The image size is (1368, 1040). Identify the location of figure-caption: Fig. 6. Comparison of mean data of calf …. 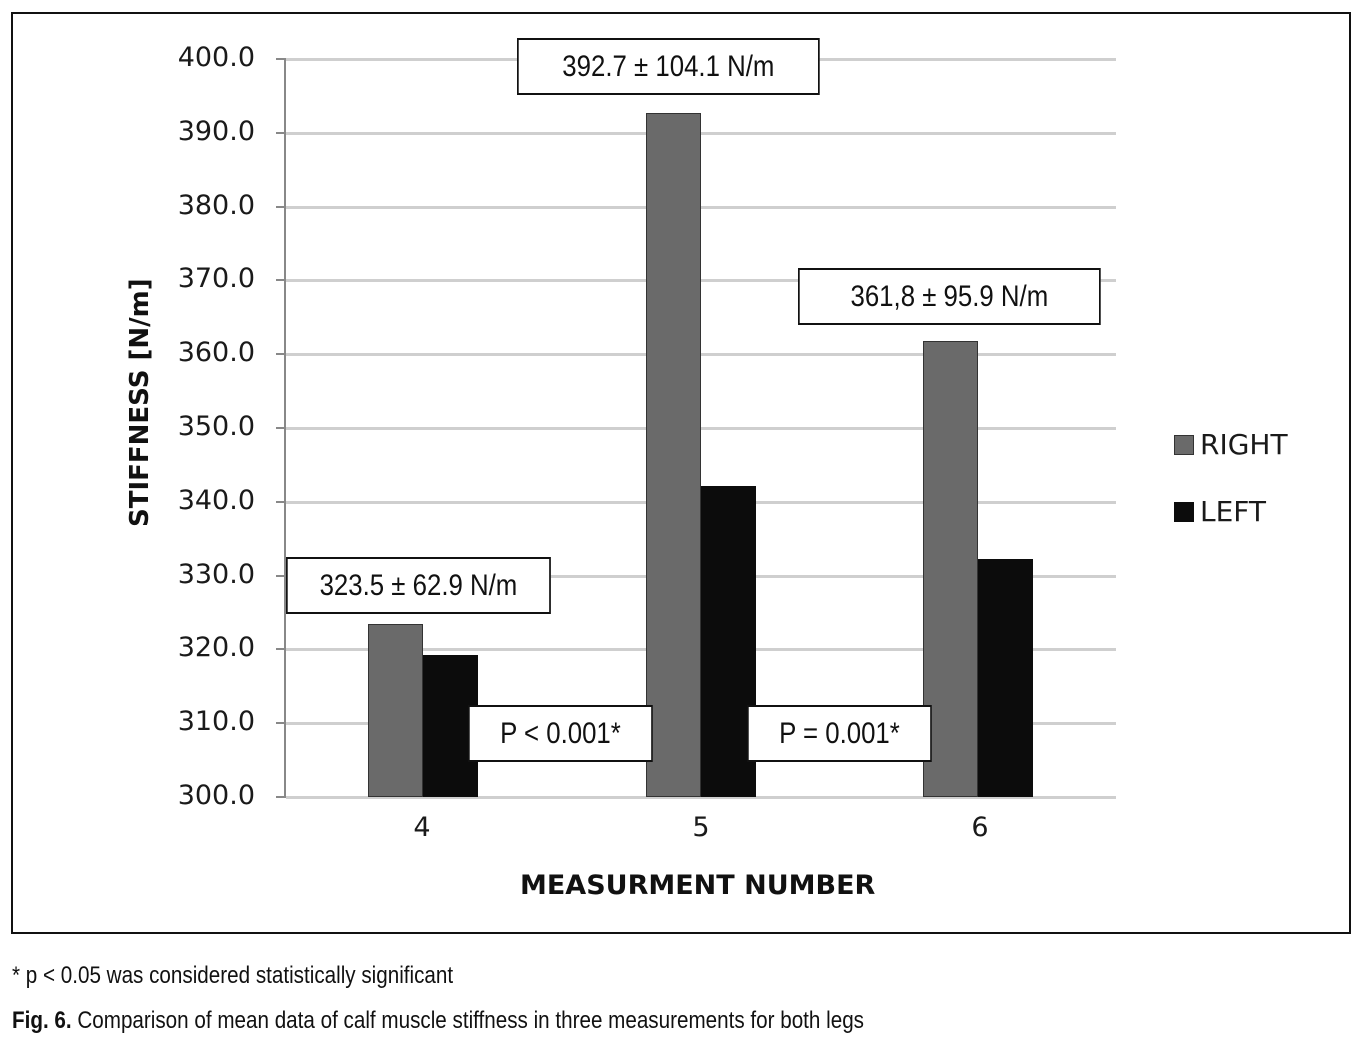
(438, 1021).